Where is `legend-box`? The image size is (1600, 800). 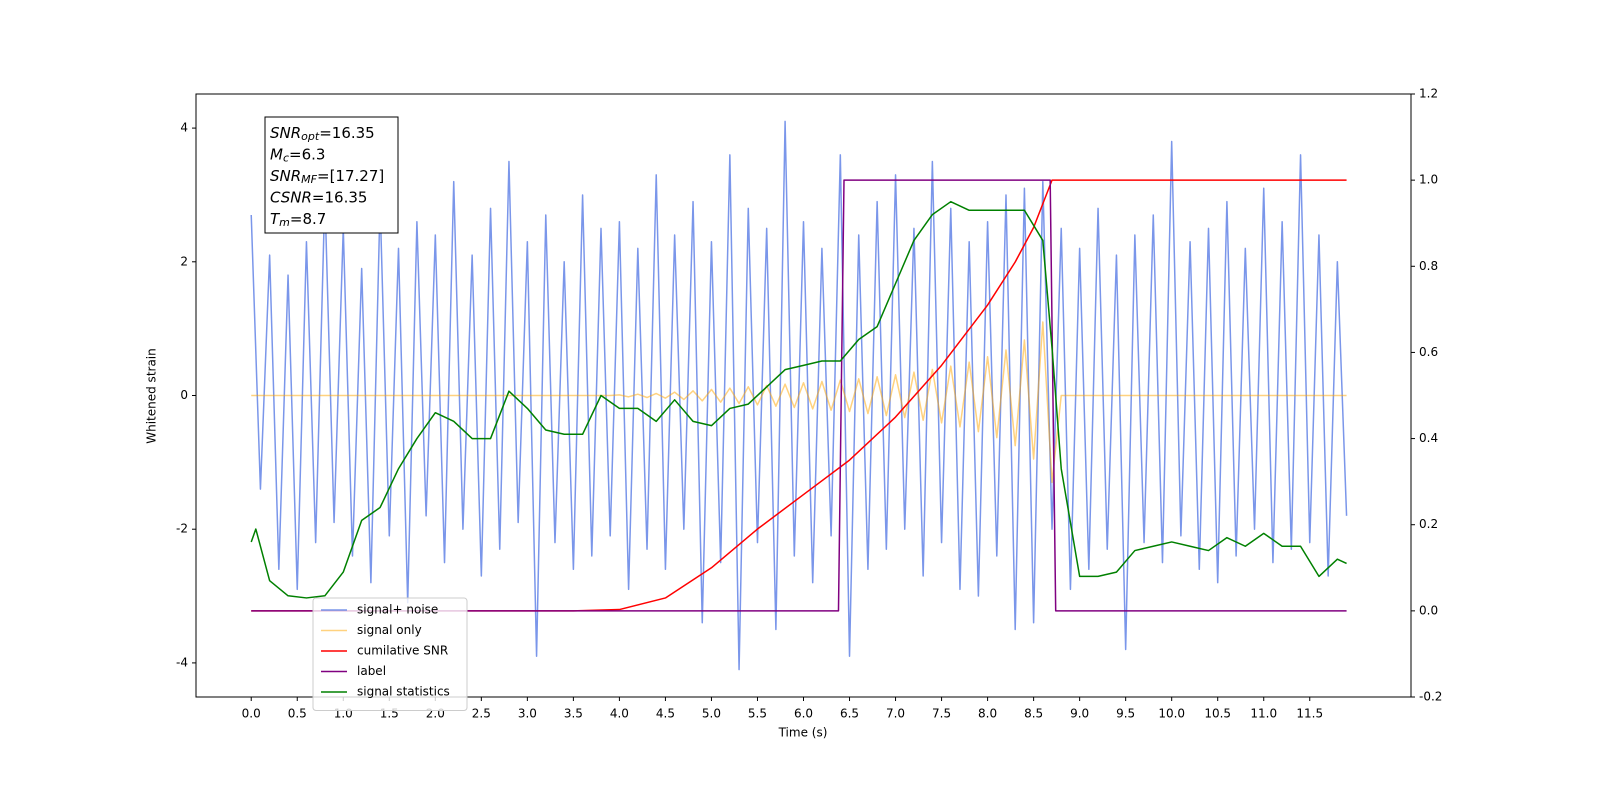
legend-box is located at coordinates (390, 654).